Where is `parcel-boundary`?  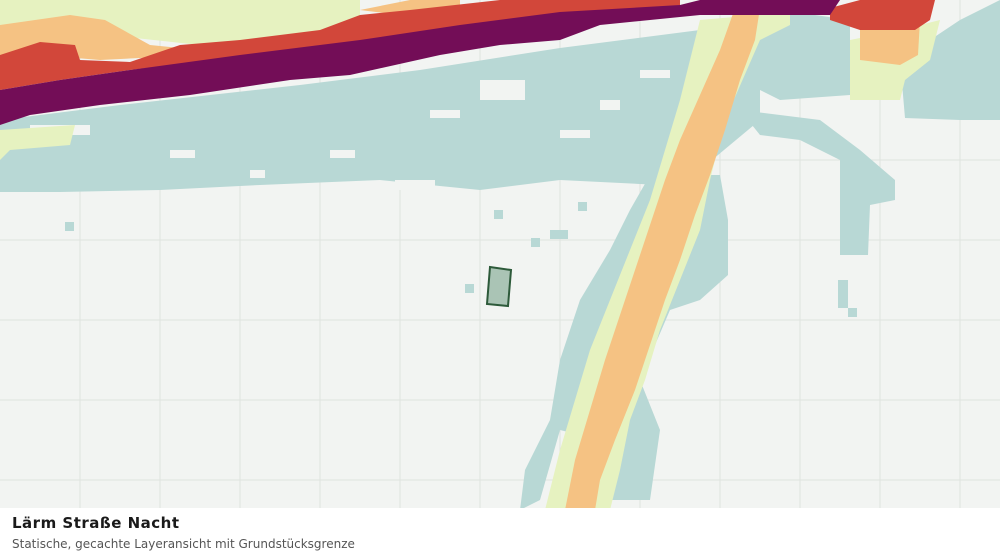 parcel-boundary is located at coordinates (499, 286).